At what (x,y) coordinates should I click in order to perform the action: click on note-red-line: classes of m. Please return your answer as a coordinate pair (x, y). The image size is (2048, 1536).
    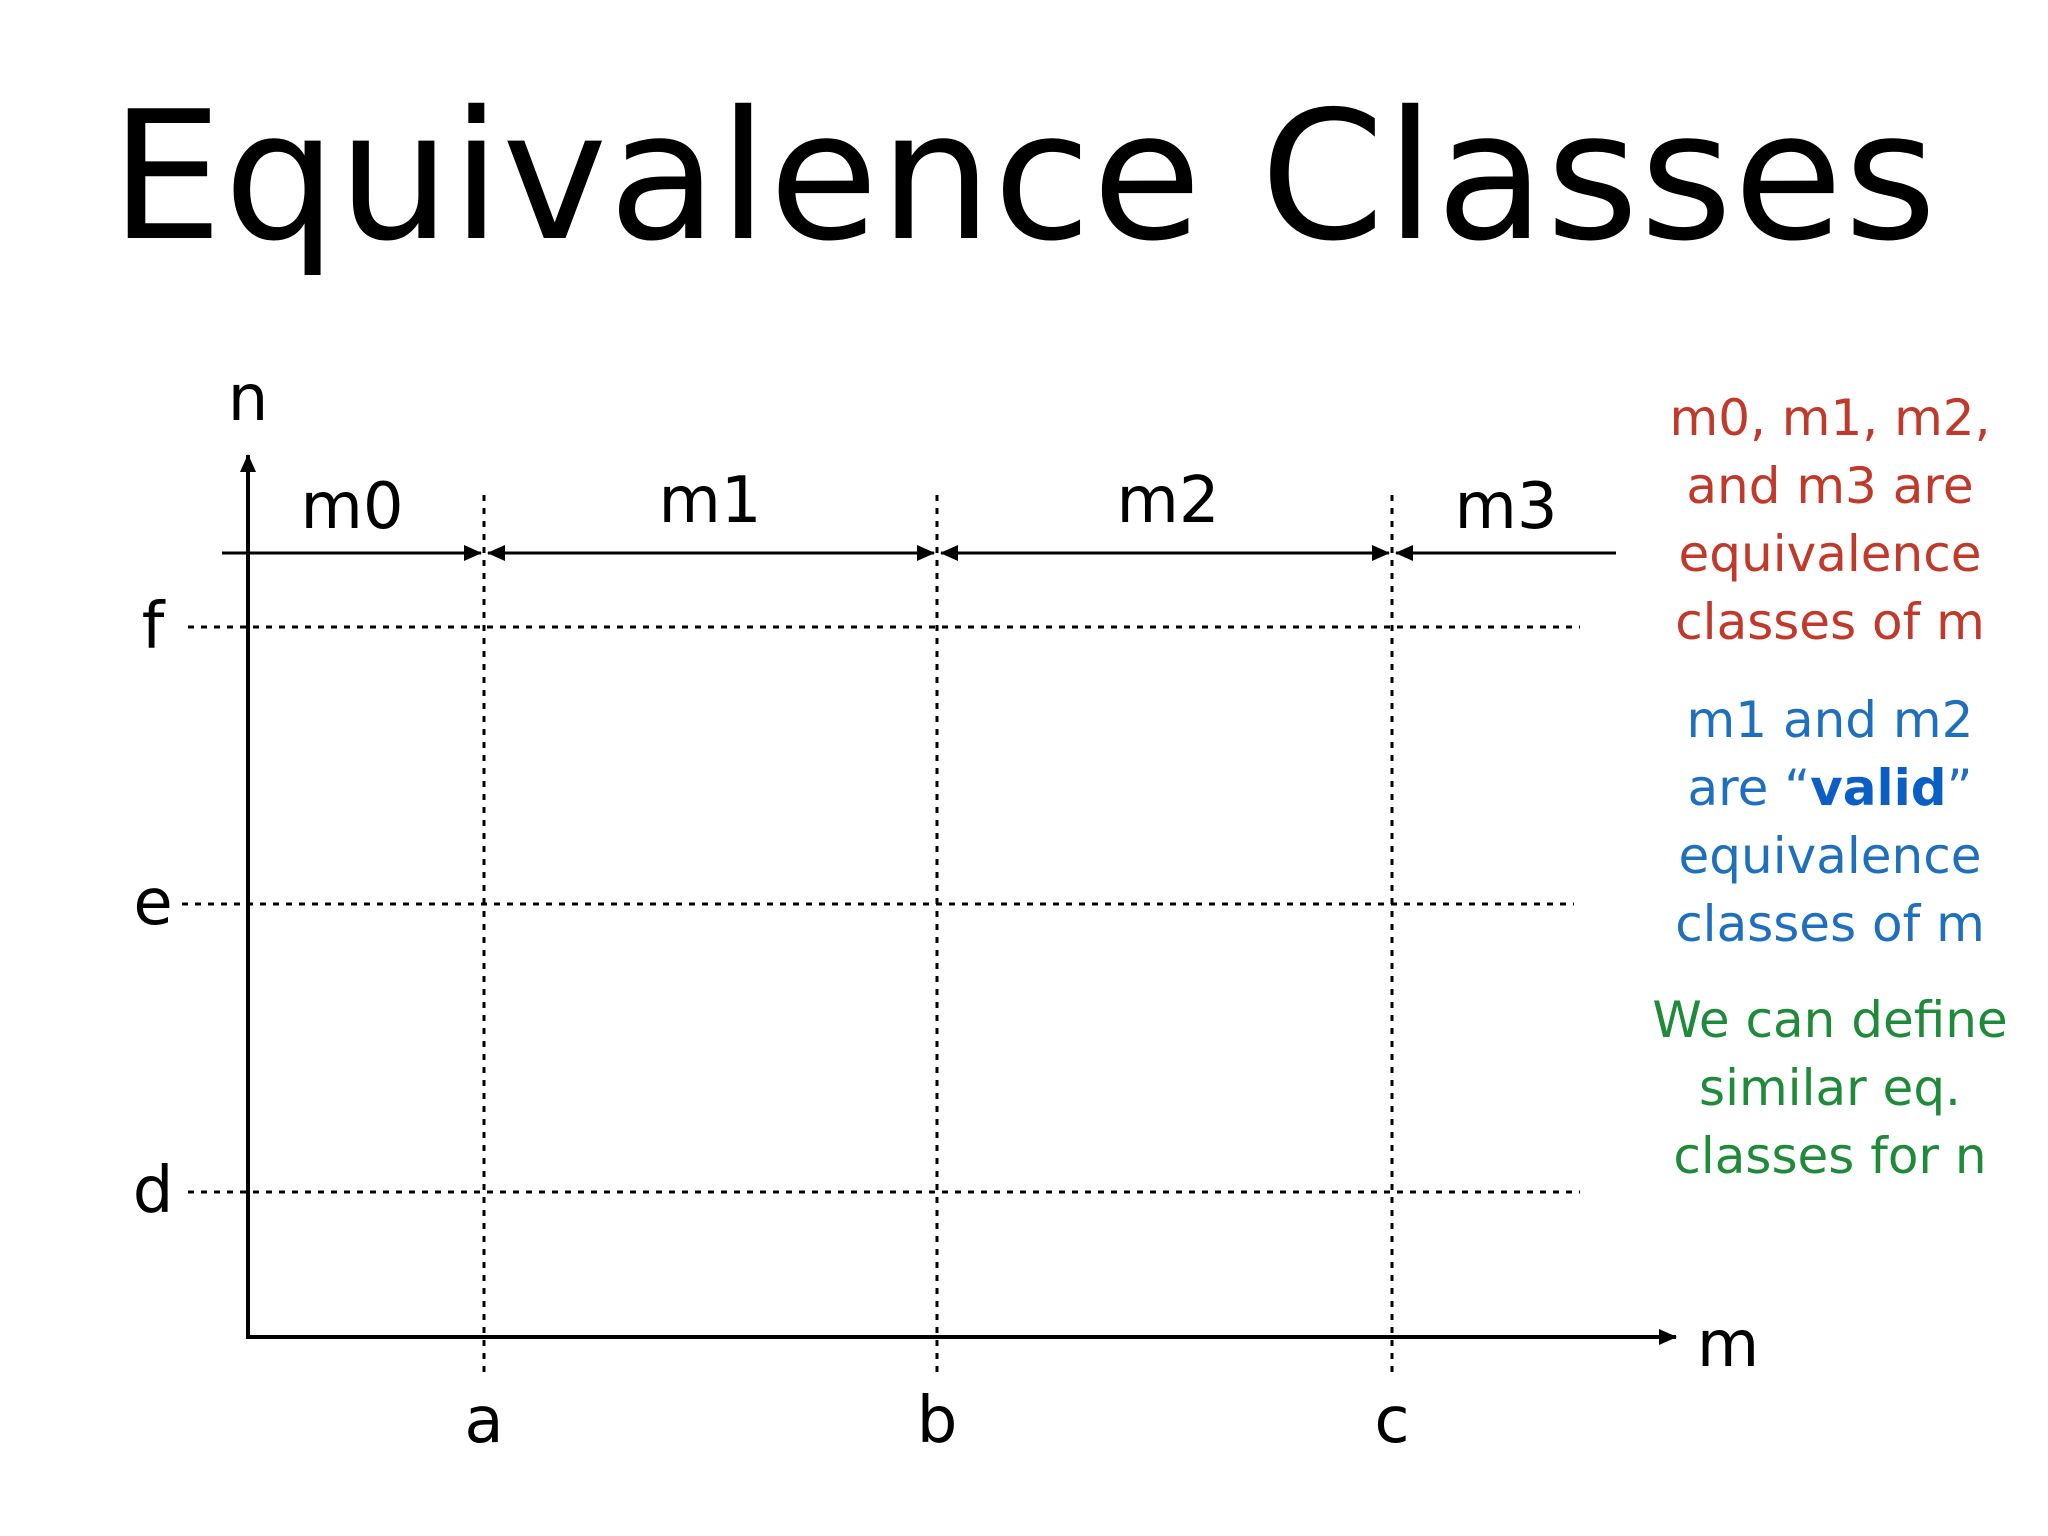
    Looking at the image, I should click on (1830, 622).